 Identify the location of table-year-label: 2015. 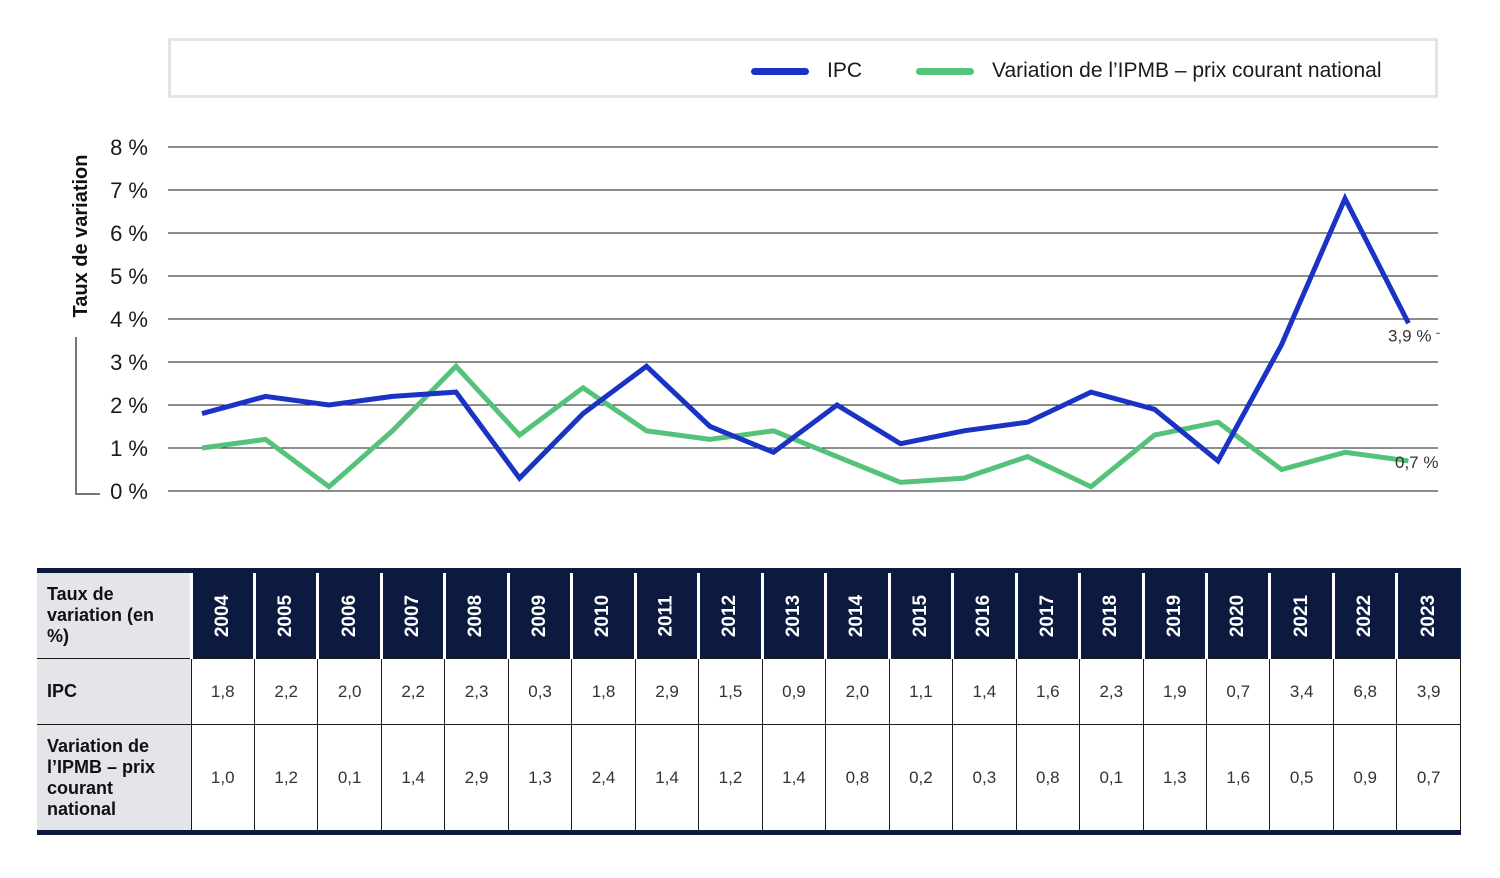
(920, 615).